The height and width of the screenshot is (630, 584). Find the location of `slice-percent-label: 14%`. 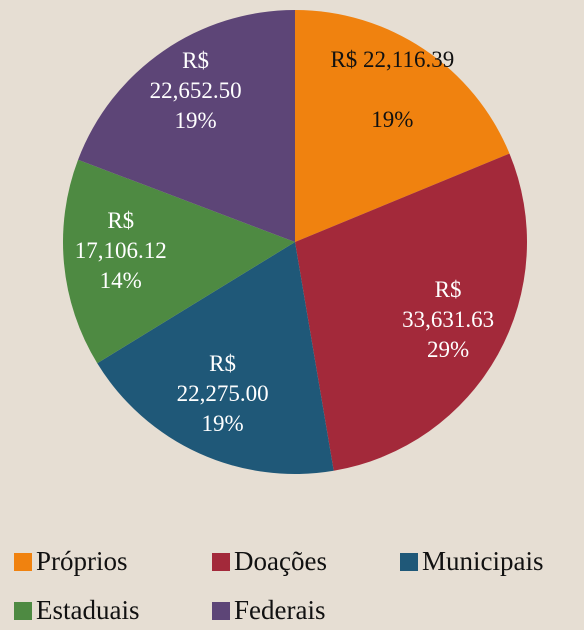

slice-percent-label: 14% is located at coordinates (120, 281).